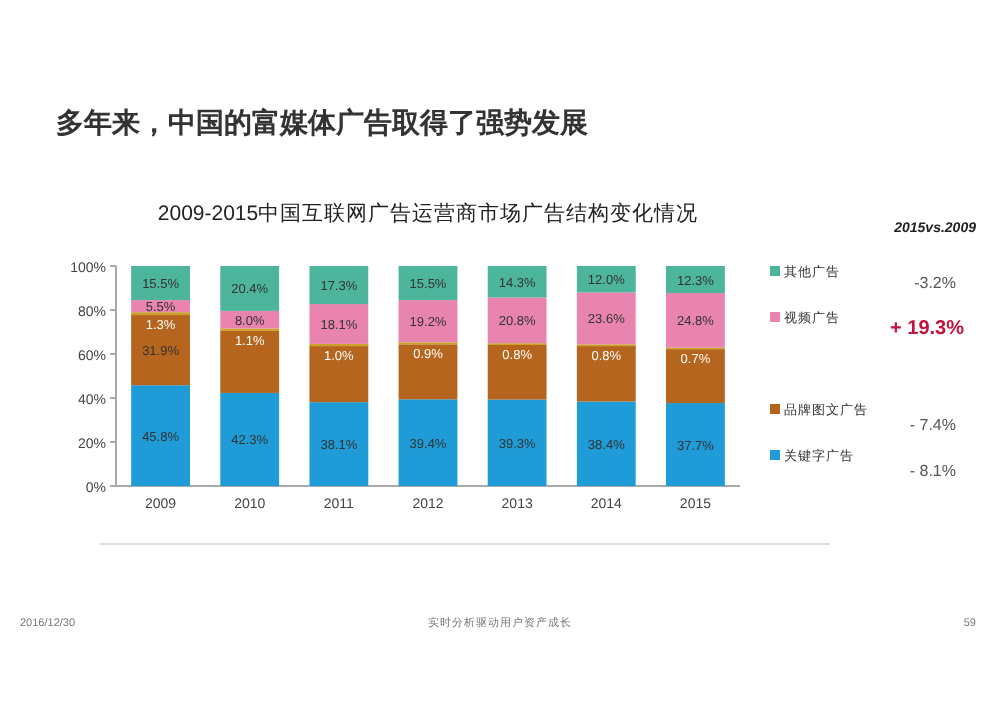 The width and height of the screenshot is (1000, 724). What do you see at coordinates (932, 471) in the screenshot?
I see `text: - 8.1%` at bounding box center [932, 471].